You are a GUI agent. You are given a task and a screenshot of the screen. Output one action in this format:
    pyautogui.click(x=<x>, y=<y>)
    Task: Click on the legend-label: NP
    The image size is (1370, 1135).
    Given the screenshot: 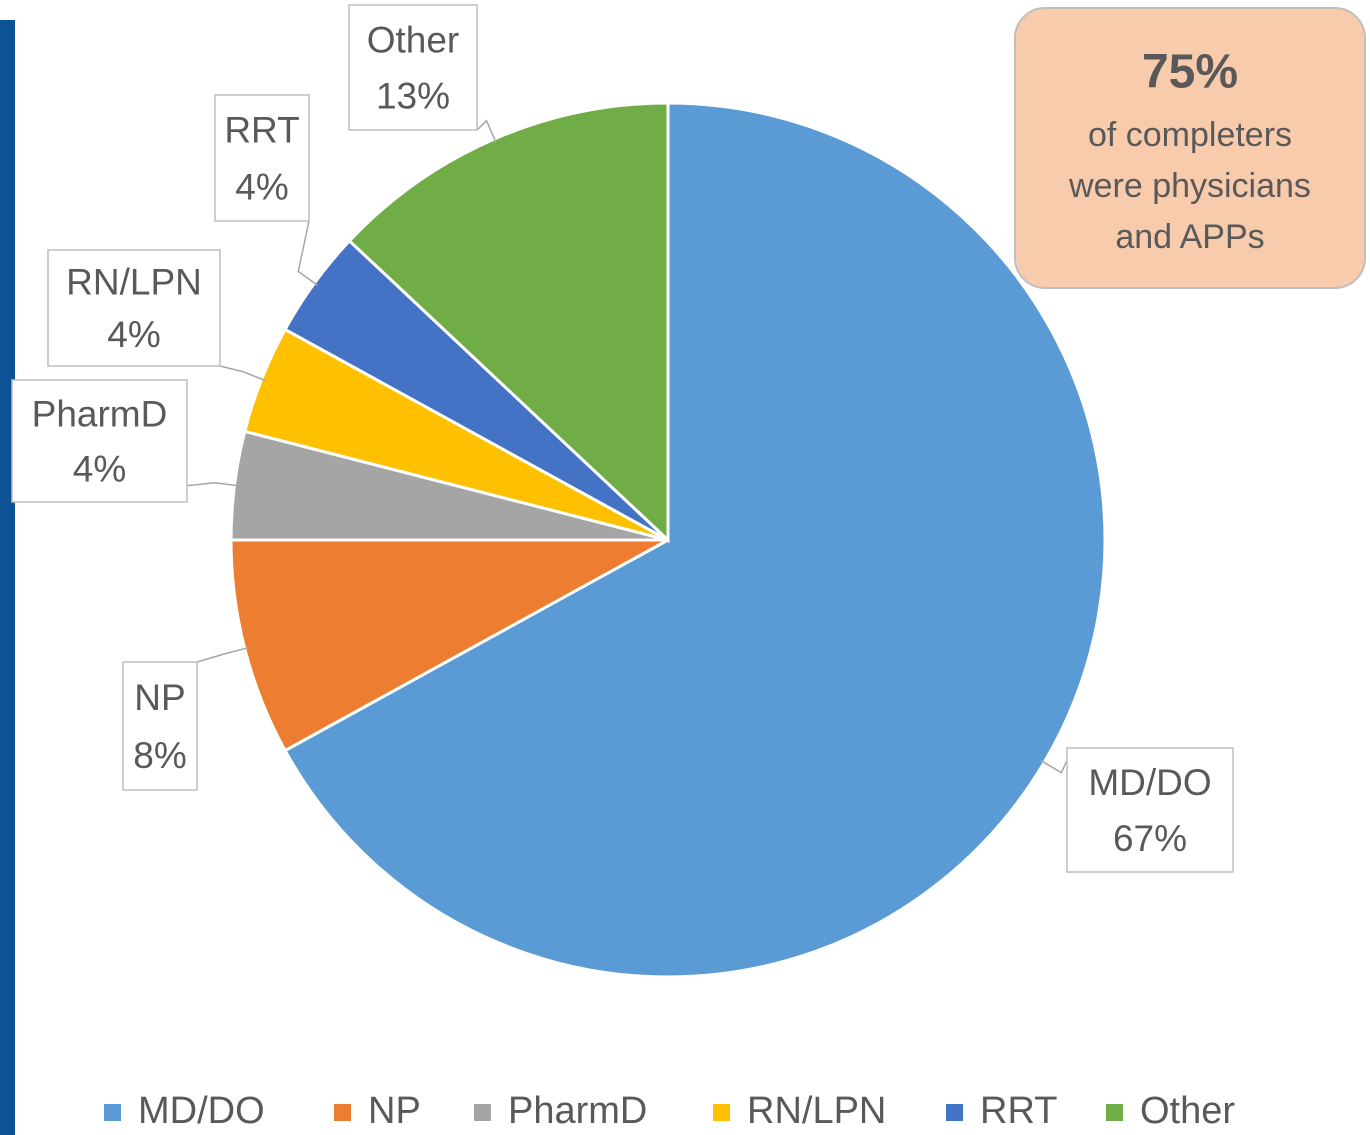 What is the action you would take?
    pyautogui.click(x=394, y=1111)
    